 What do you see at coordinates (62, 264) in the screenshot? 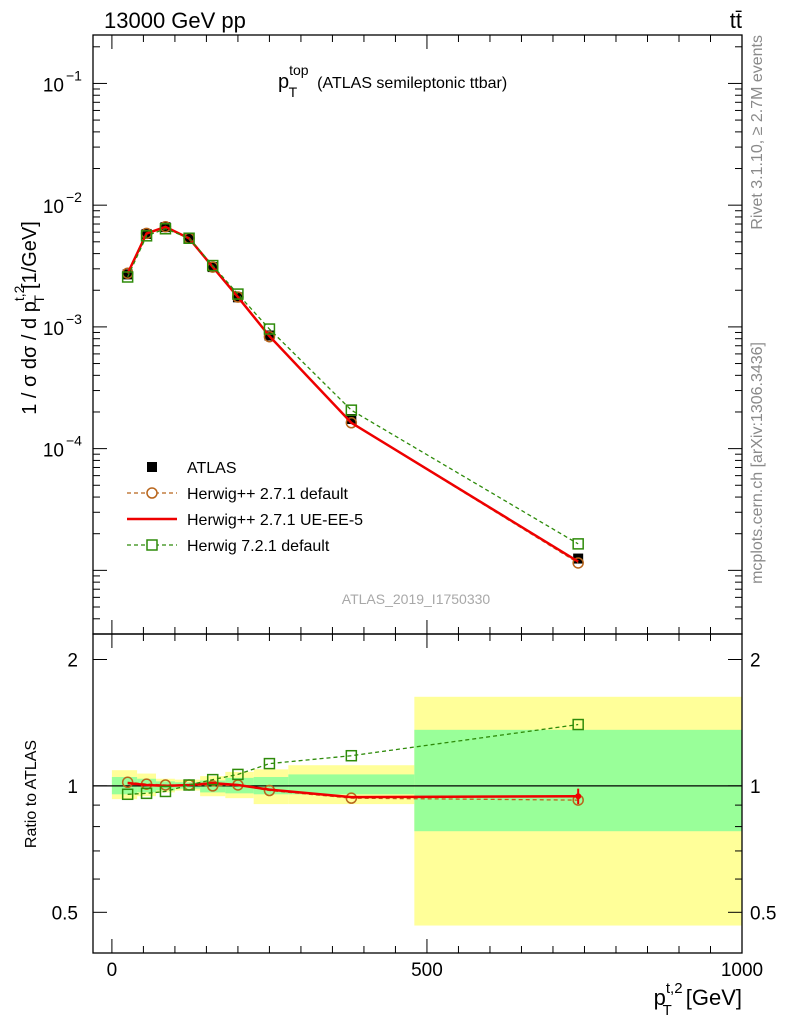
I see `main-y-tick-labels: 10−110−210−310−4` at bounding box center [62, 264].